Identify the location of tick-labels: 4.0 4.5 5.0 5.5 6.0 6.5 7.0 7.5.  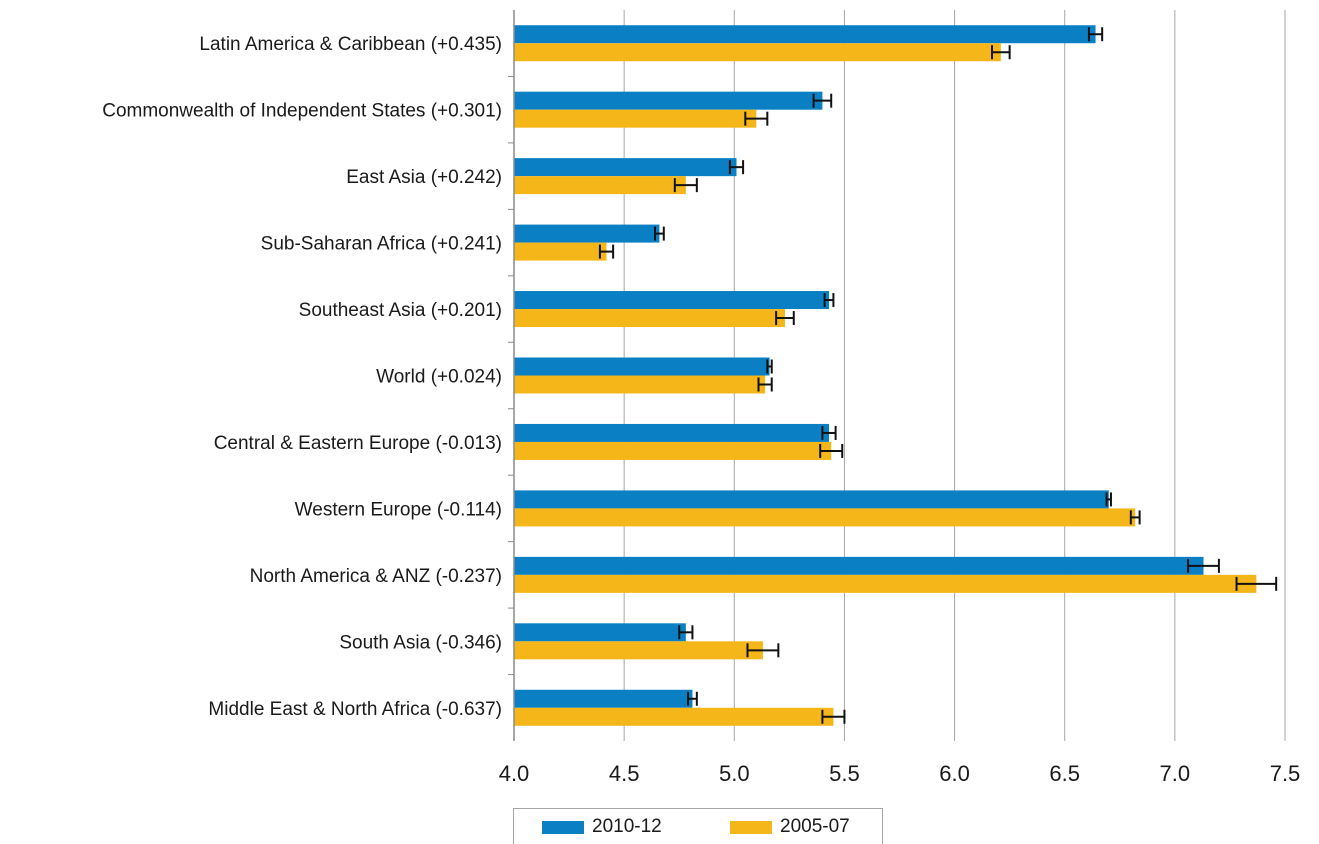
(900, 773).